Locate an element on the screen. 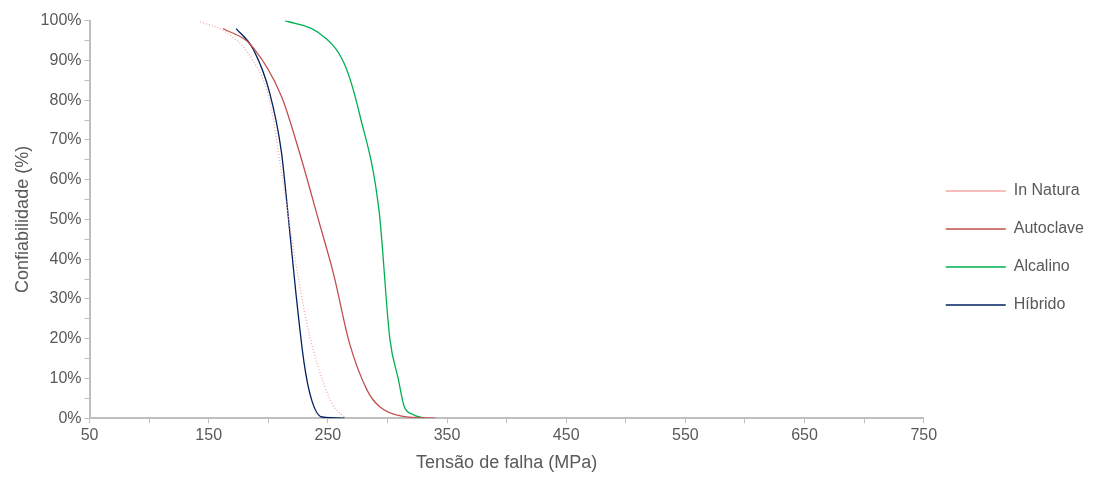 This screenshot has width=1112, height=486. x-tick-label: 50 is located at coordinates (89, 435).